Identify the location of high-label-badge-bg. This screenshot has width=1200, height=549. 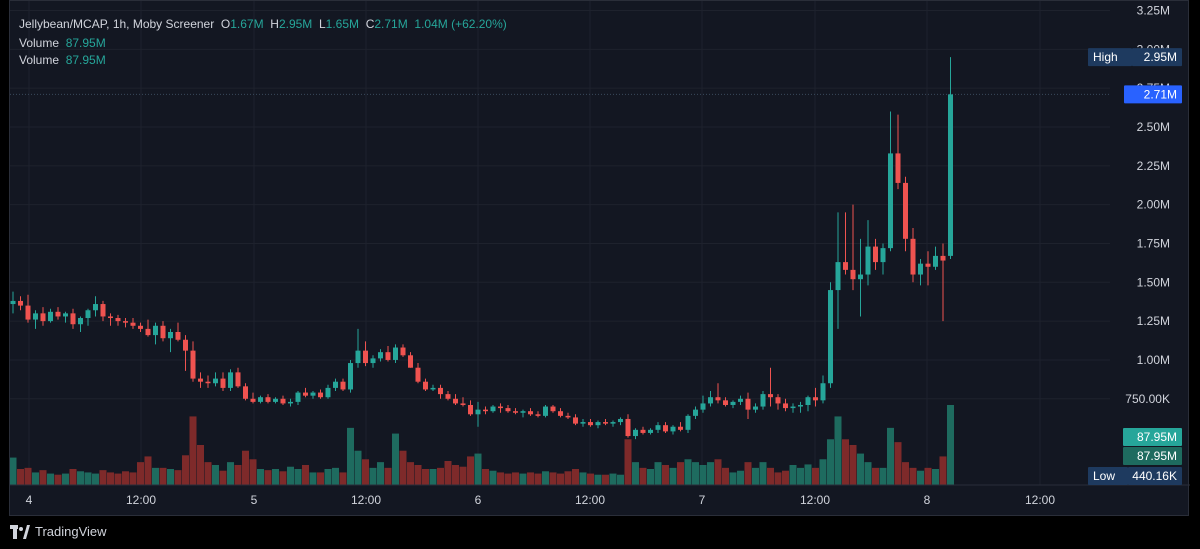
(1110, 57).